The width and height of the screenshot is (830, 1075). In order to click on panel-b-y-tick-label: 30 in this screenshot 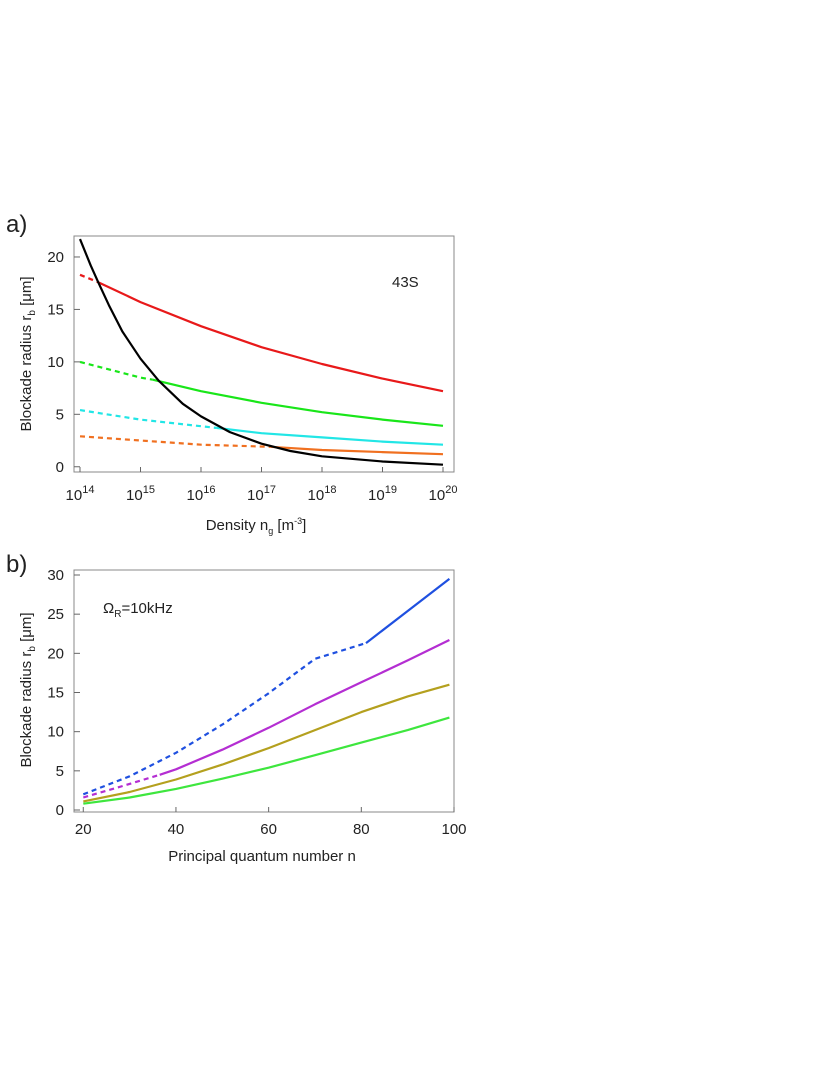, I will do `click(55, 575)`.